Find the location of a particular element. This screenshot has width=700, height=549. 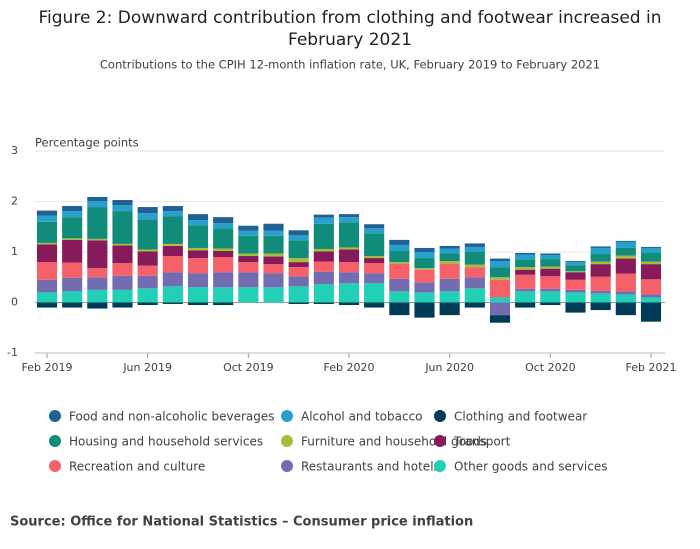

x-tick-label: Feb 2020 is located at coordinates (349, 367).